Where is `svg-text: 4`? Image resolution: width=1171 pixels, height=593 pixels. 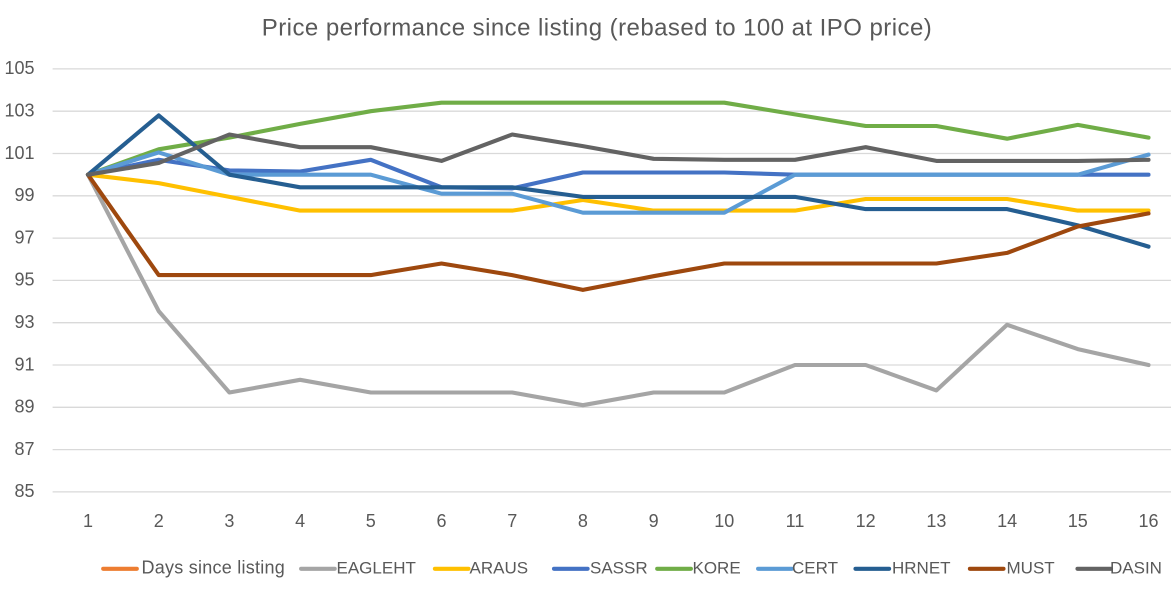 svg-text: 4 is located at coordinates (300, 521).